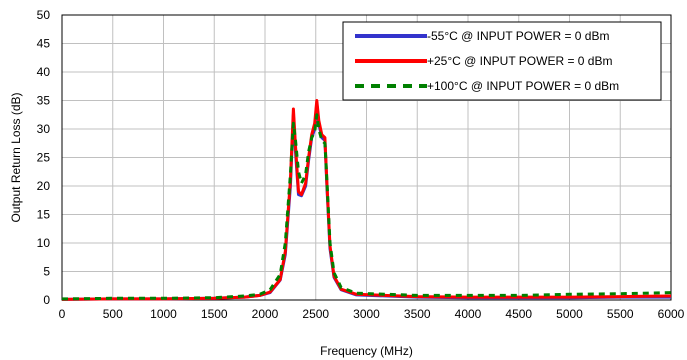 The image size is (687, 360). I want to click on legend-label-3: +100°C @ INPUT POWER = 0 dBm, so click(523, 86).